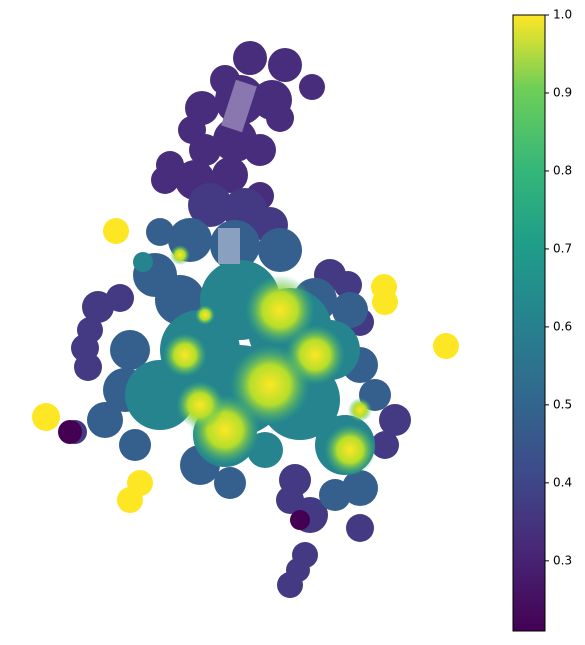  I want to click on colorbar-scale, so click(529, 323).